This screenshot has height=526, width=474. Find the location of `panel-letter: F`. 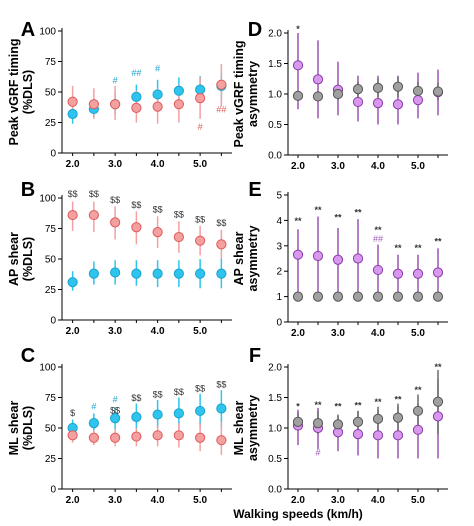

panel-letter: F is located at coordinates (255, 356).